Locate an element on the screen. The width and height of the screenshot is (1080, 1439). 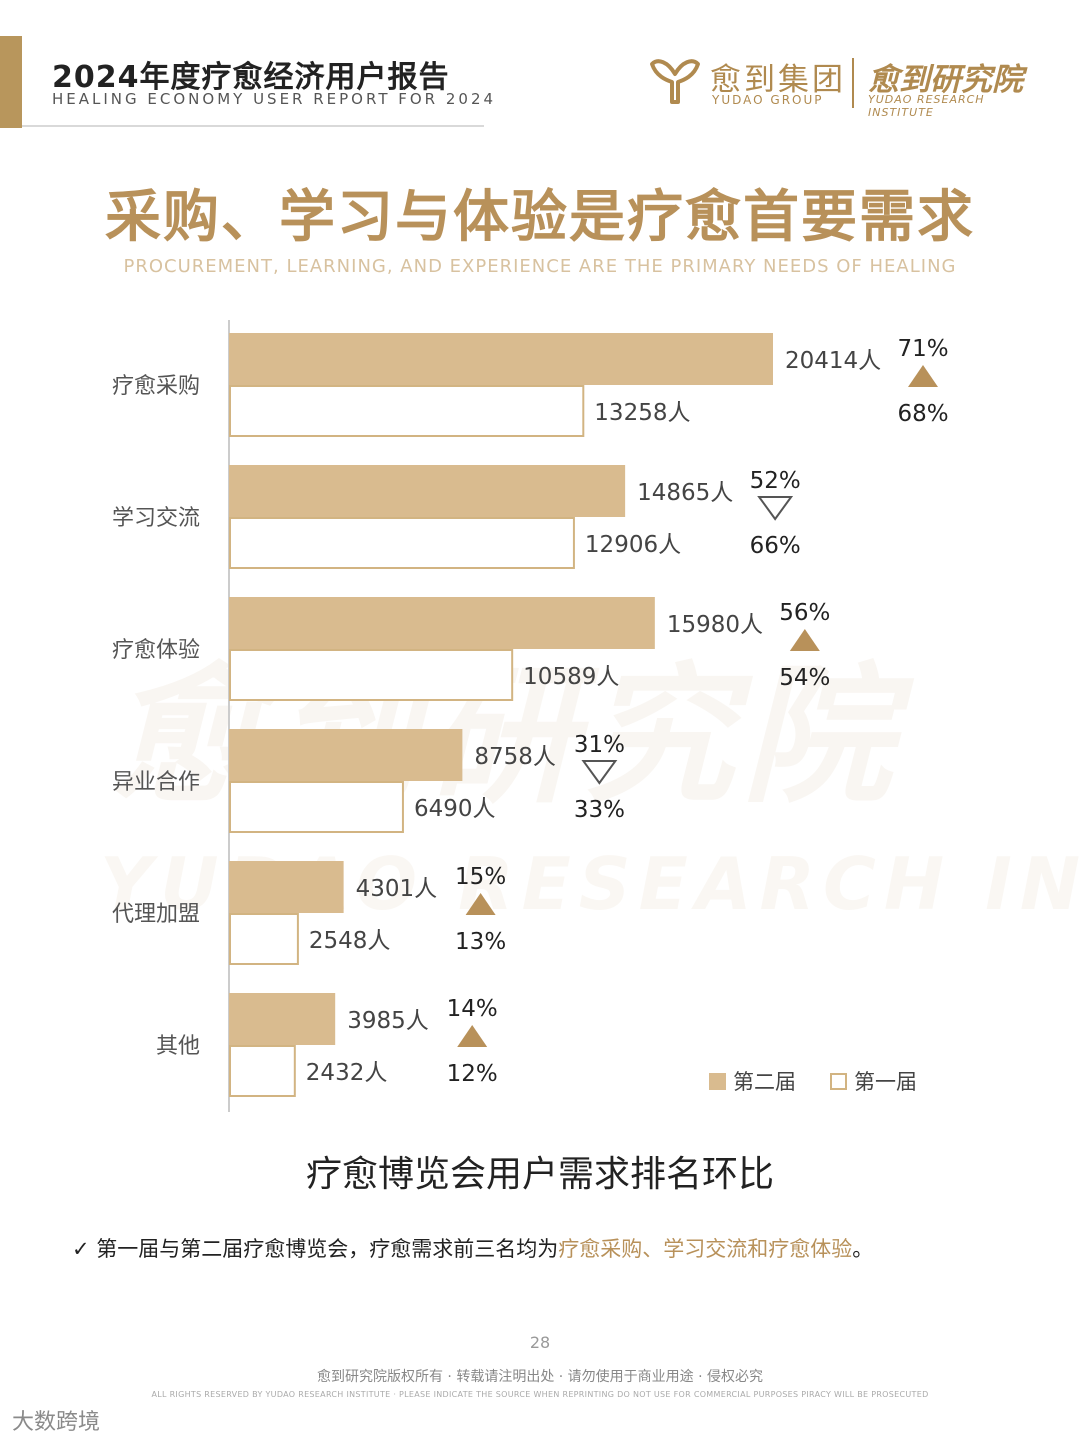
footer-copyright-cn: 愈到研究院版权所有 · 转载请注明出处 · 请勿使用于商业用途 · 侵权必究 is located at coordinates (540, 1377).